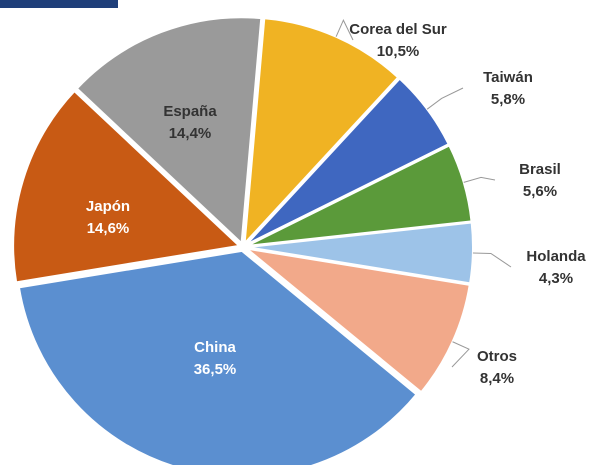 This screenshot has width=602, height=465. What do you see at coordinates (108, 228) in the screenshot?
I see `value-label: 14,6%` at bounding box center [108, 228].